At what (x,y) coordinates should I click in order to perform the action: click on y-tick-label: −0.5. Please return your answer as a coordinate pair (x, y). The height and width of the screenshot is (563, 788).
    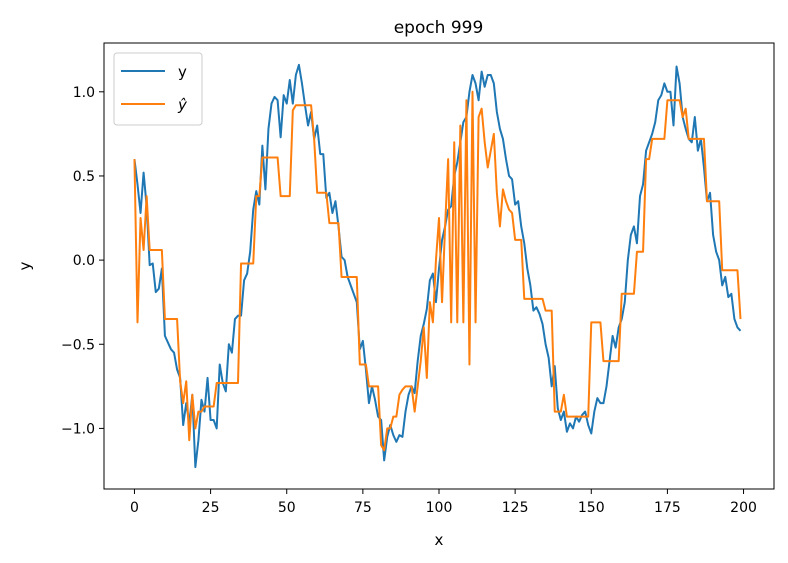
    Looking at the image, I should click on (78, 345).